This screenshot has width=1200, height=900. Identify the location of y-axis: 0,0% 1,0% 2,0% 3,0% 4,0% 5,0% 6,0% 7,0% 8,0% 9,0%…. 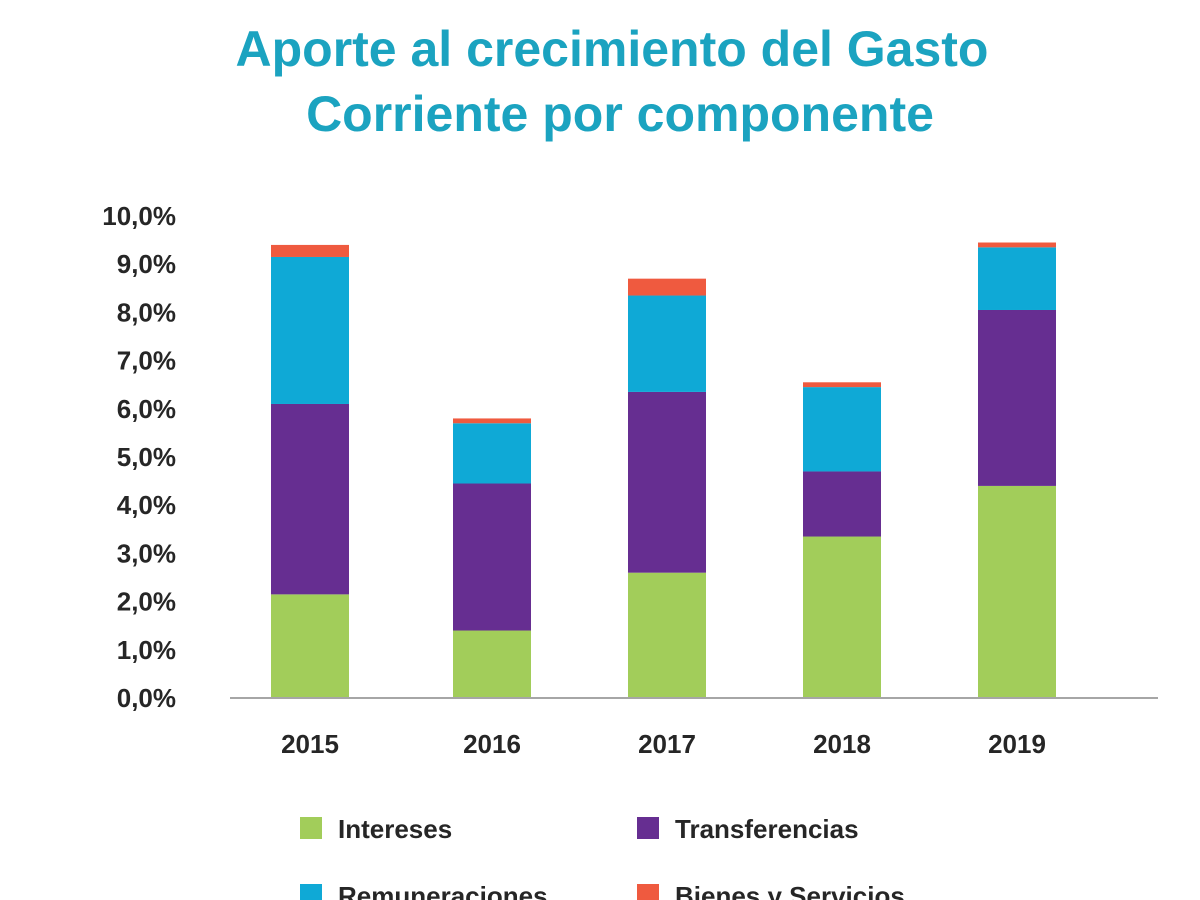
(139, 457).